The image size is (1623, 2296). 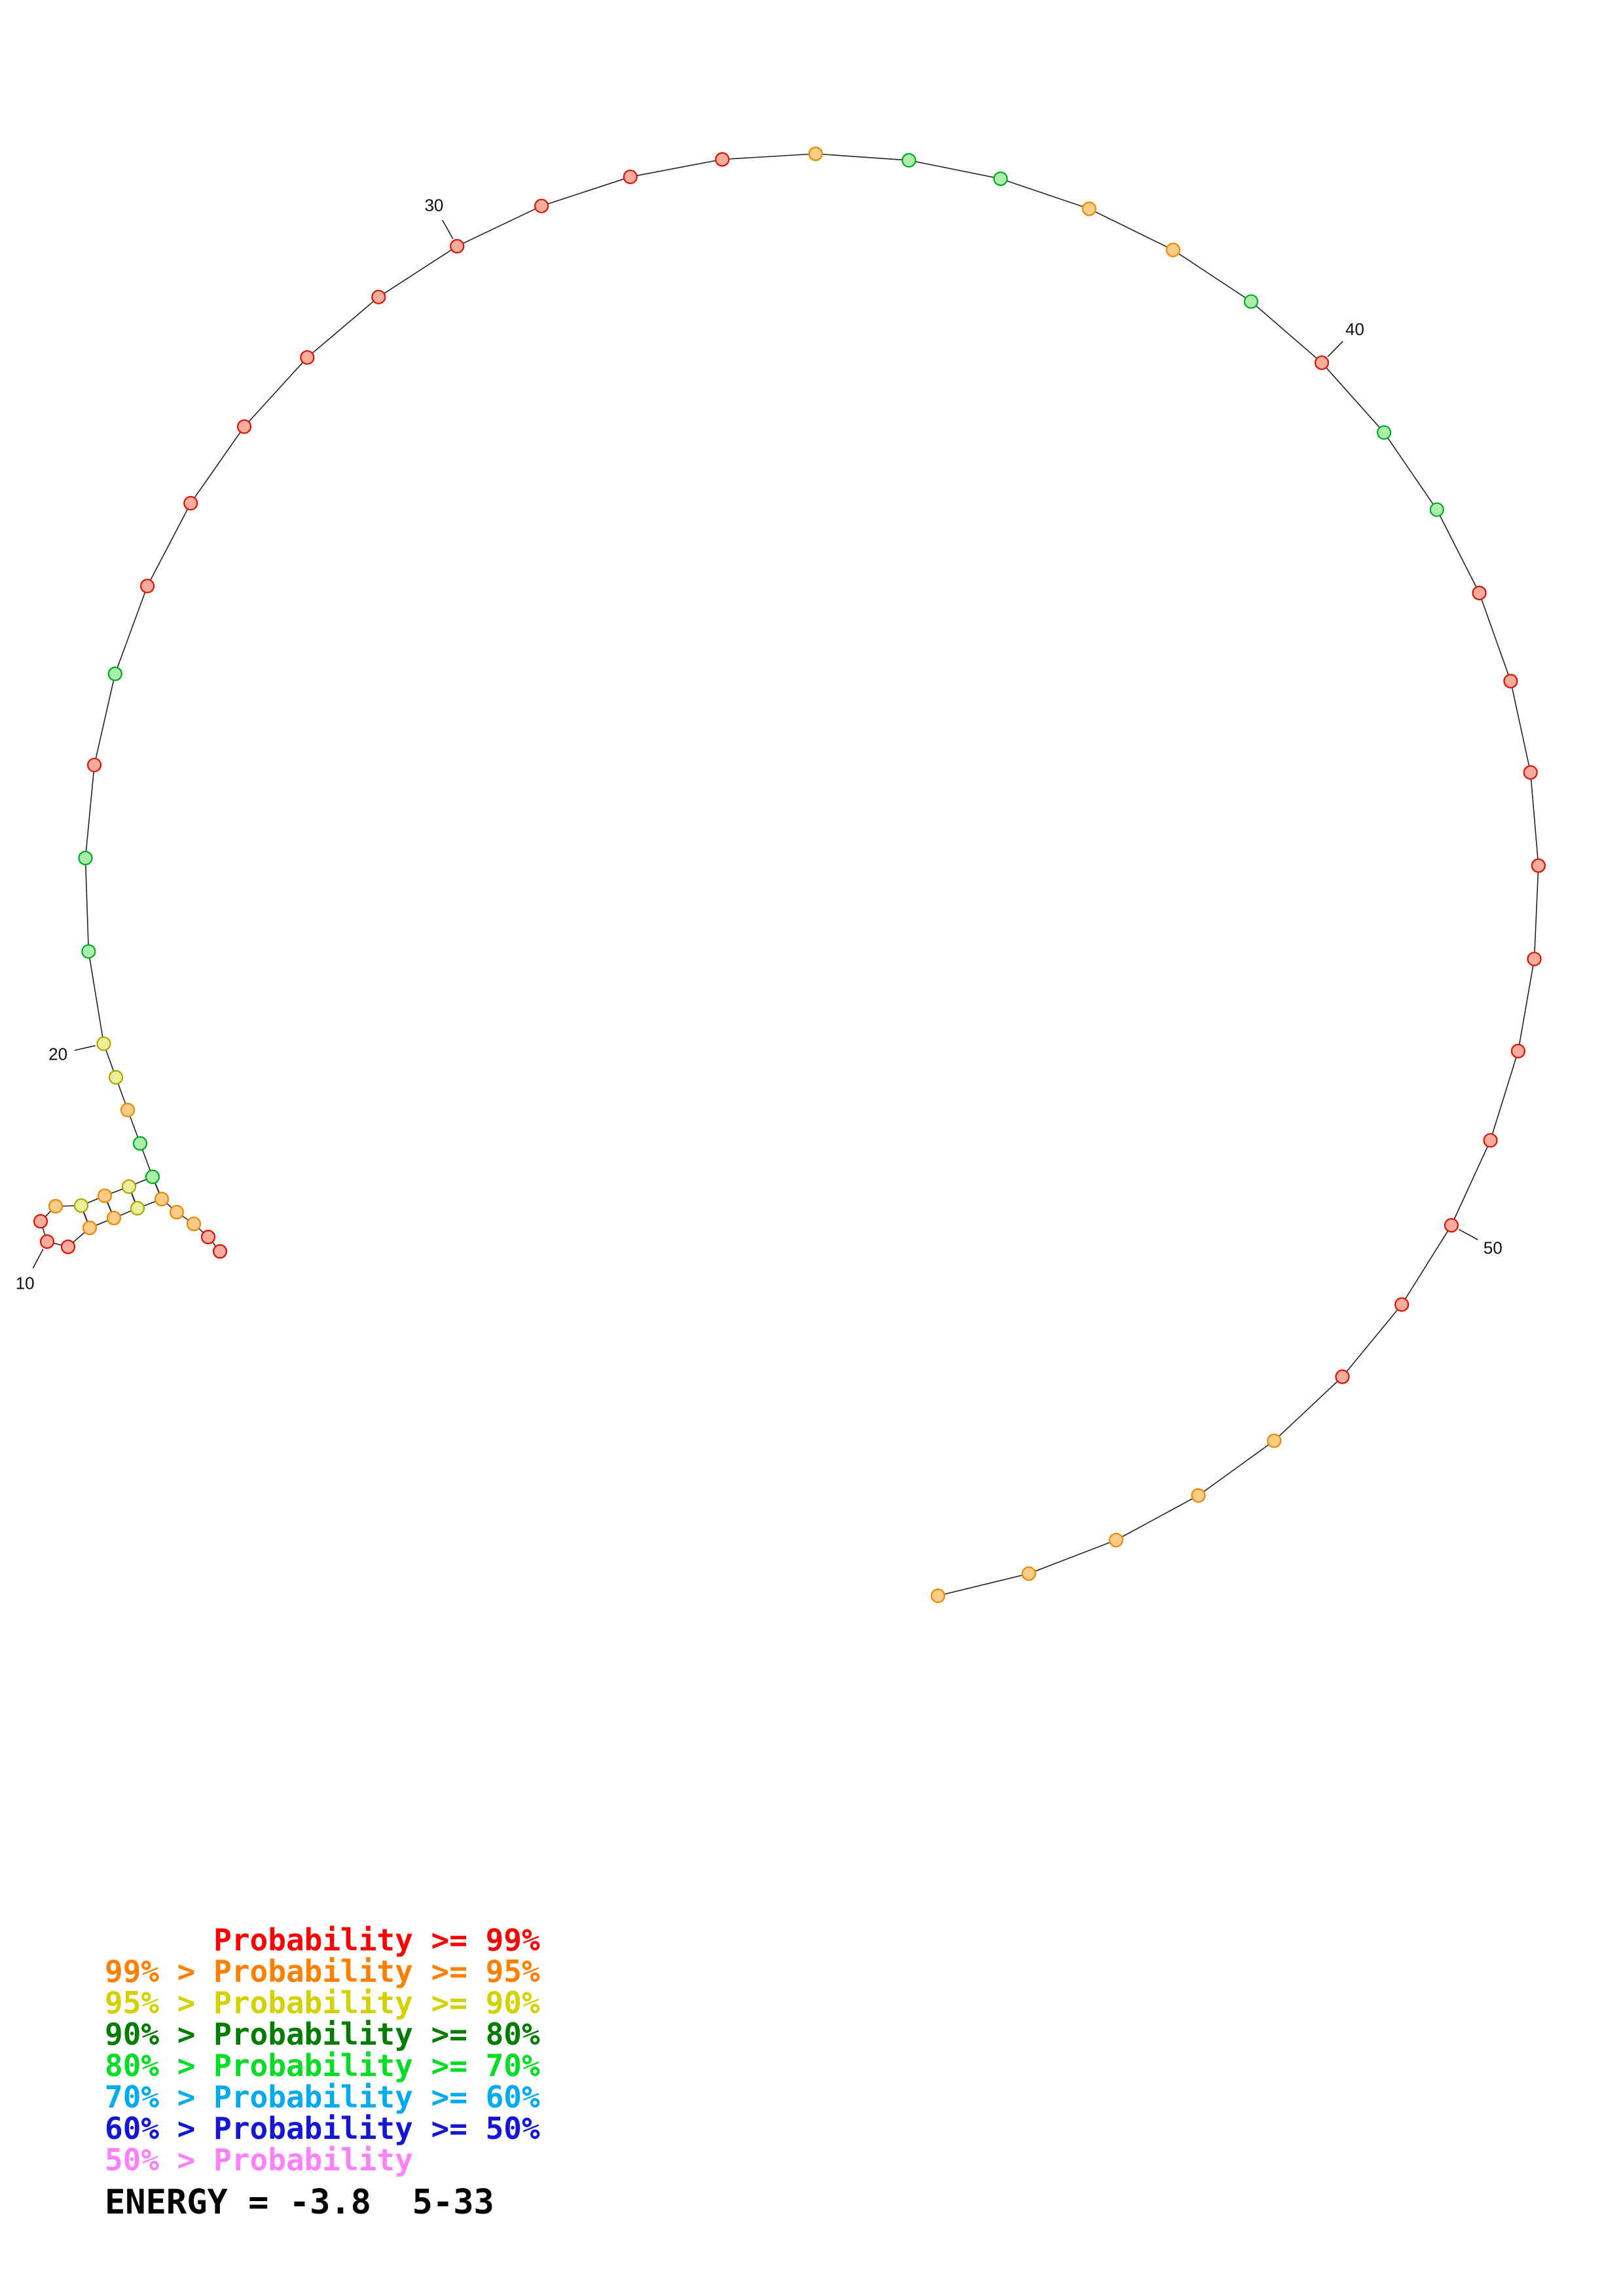 I want to click on legend-row-80: 90% > Probability >= 80%, so click(x=322, y=2034).